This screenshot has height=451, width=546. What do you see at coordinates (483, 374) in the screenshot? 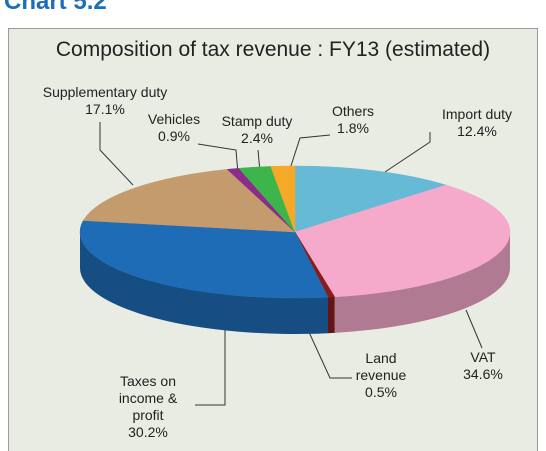
I see `value-label: 34.6%` at bounding box center [483, 374].